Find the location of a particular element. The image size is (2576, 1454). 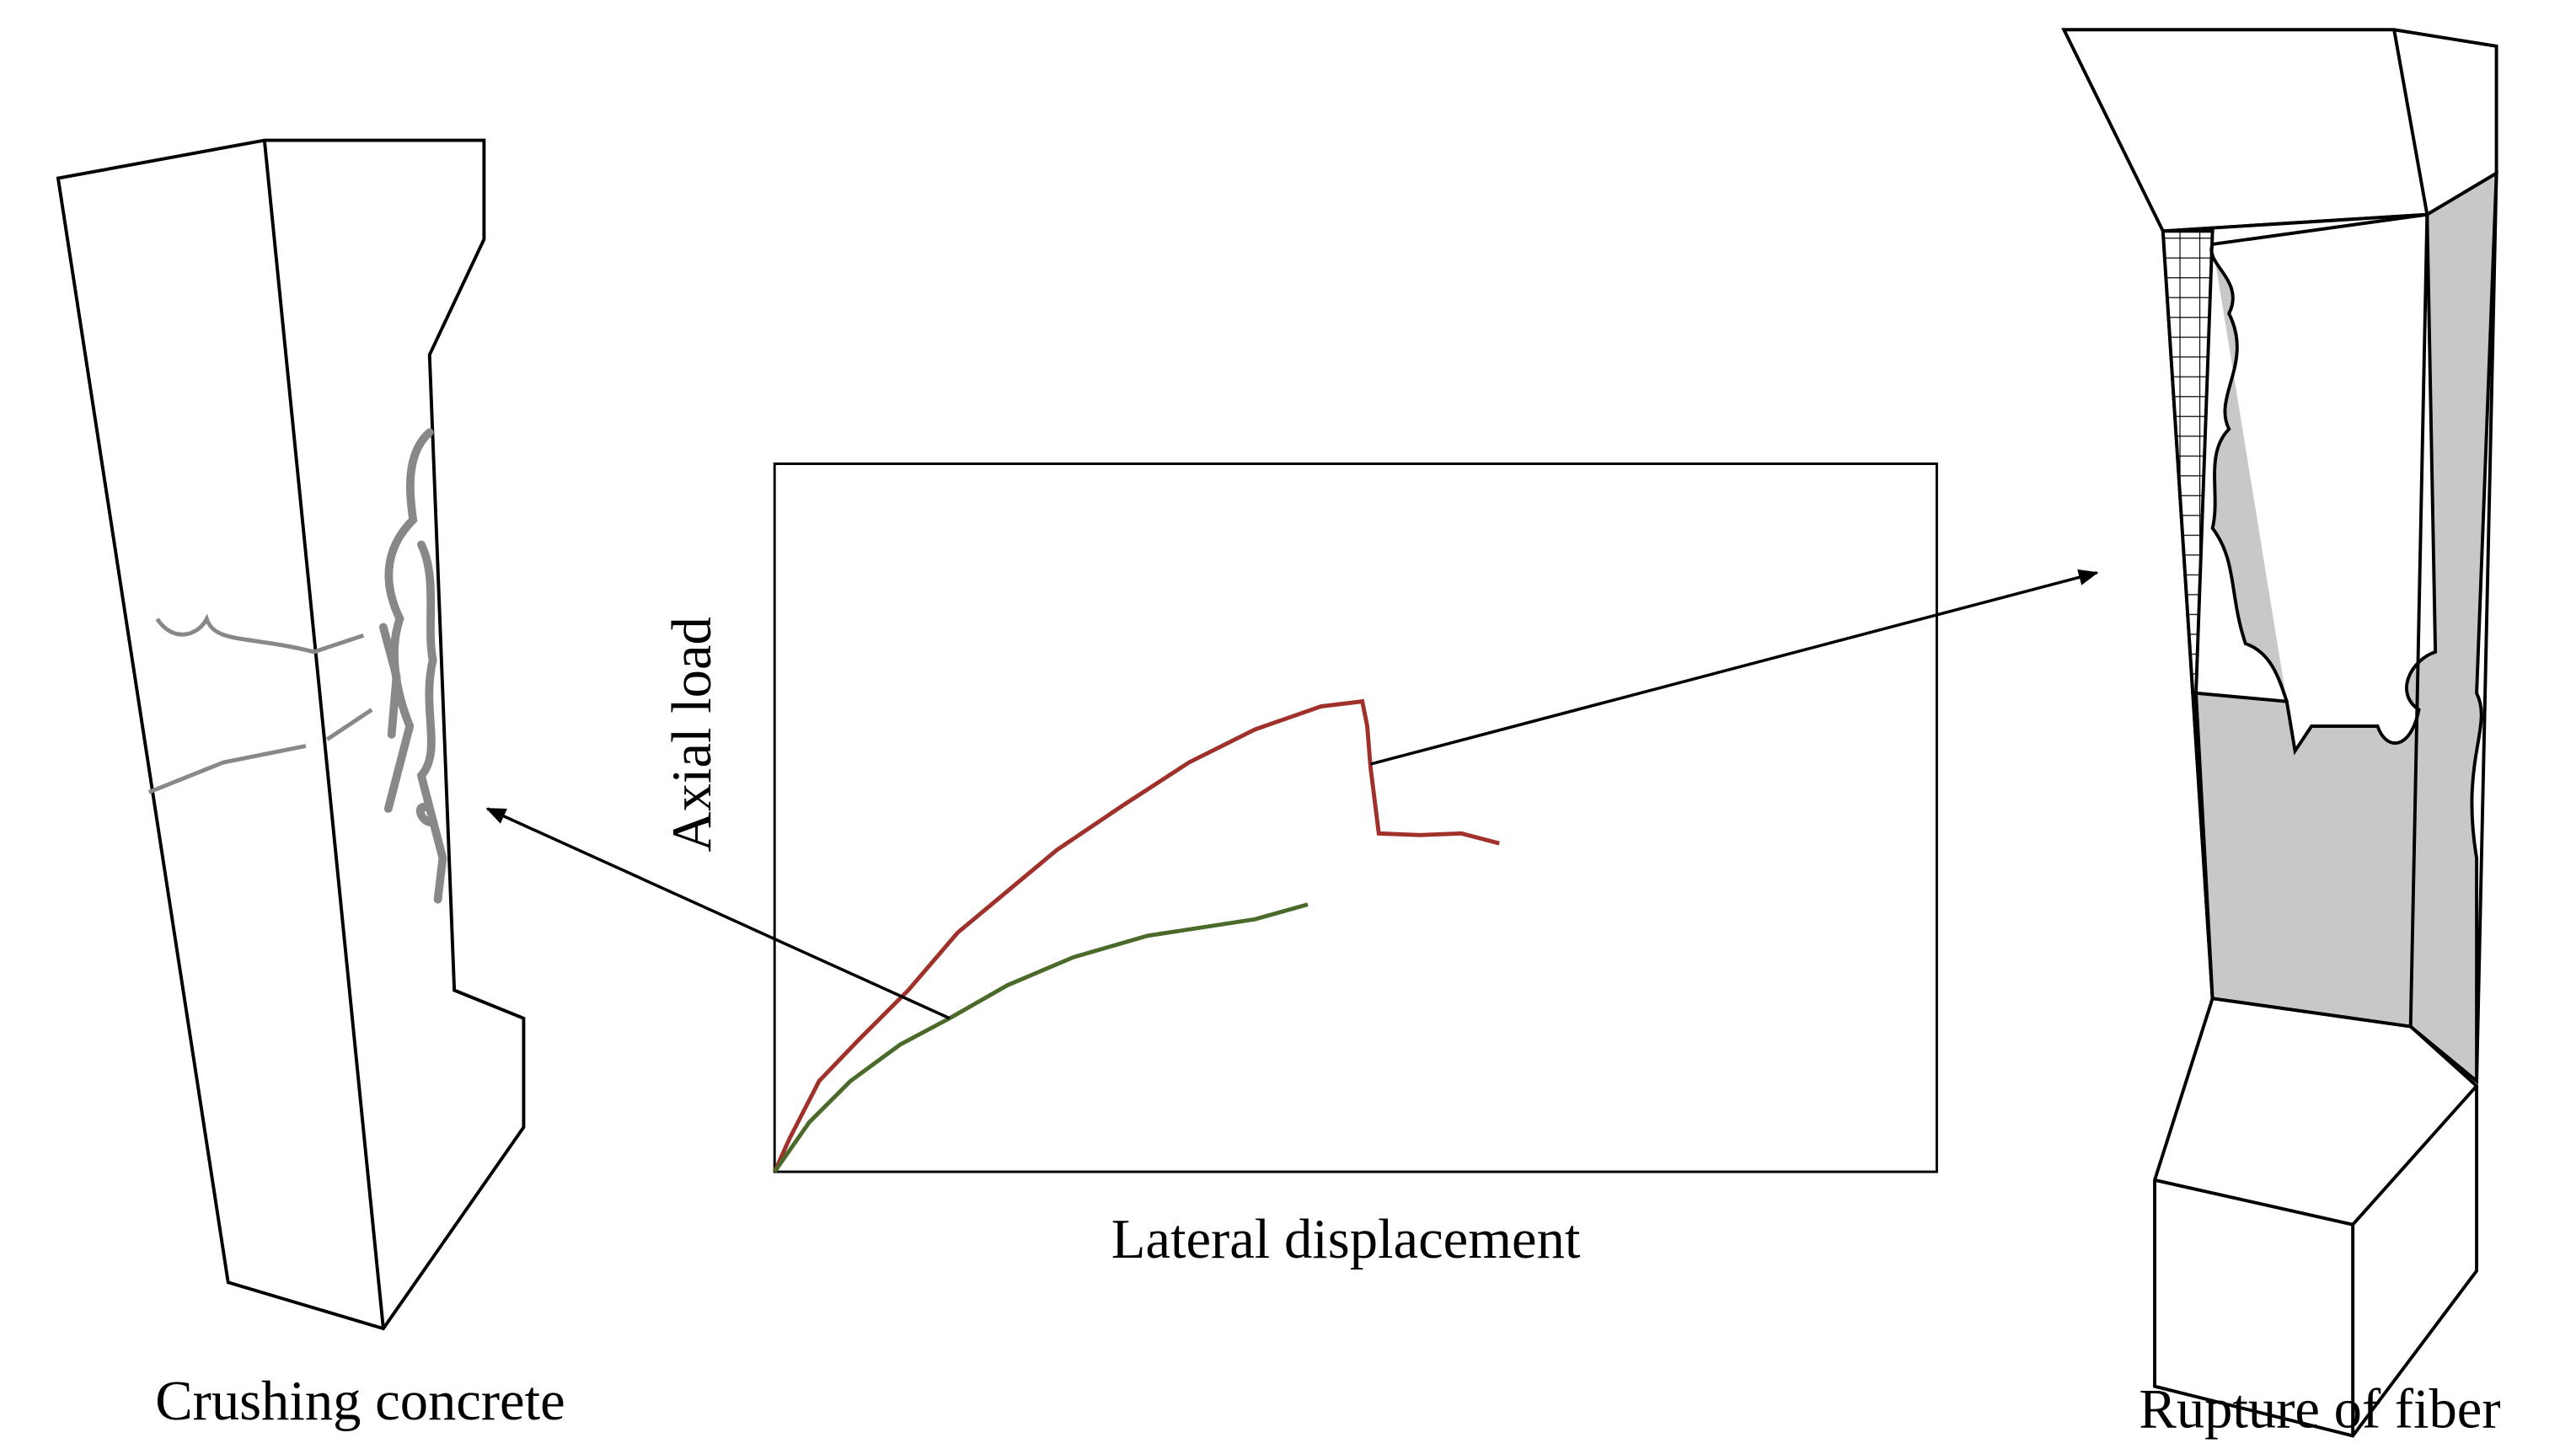

arrow-right is located at coordinates (1734, 667).